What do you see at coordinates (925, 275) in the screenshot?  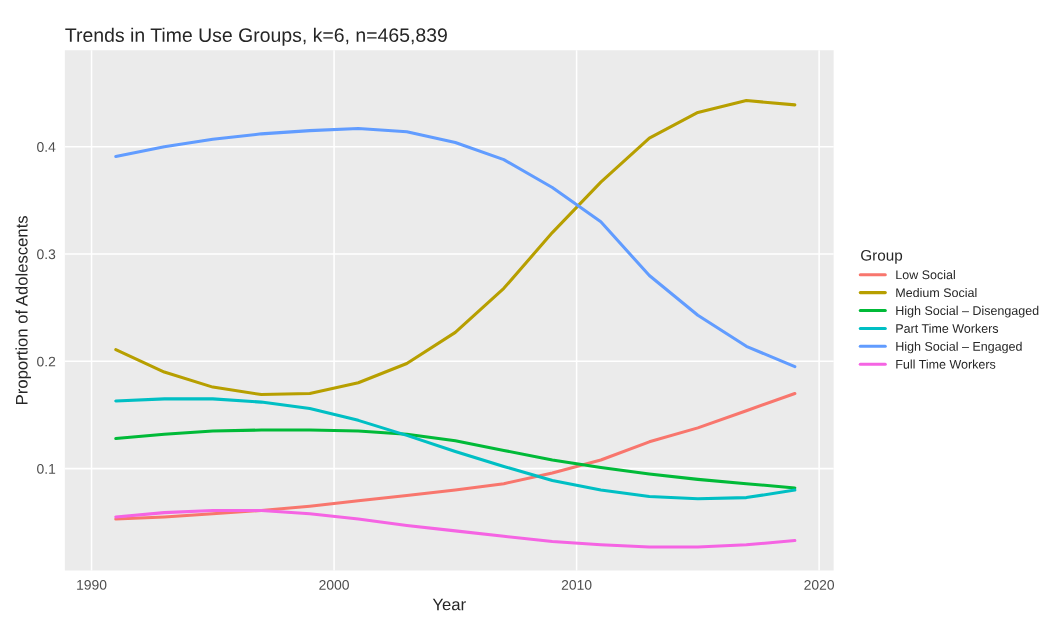 I see `legend-label: Low Social` at bounding box center [925, 275].